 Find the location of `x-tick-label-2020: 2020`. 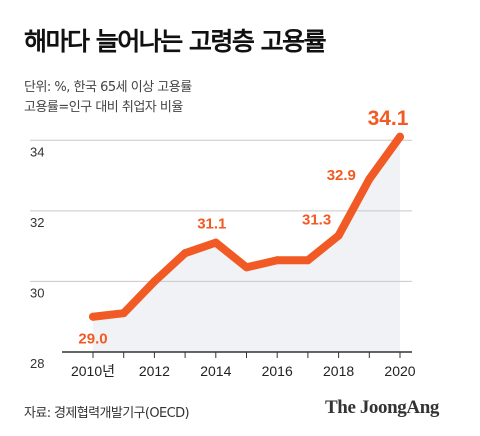

x-tick-label-2020: 2020 is located at coordinates (399, 371).